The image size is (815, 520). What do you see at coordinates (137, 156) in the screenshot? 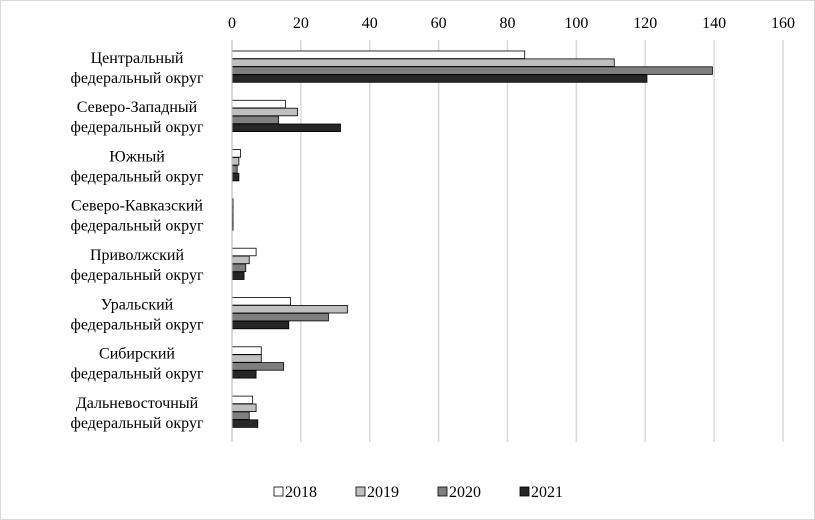
I see `category-label: Южный` at bounding box center [137, 156].